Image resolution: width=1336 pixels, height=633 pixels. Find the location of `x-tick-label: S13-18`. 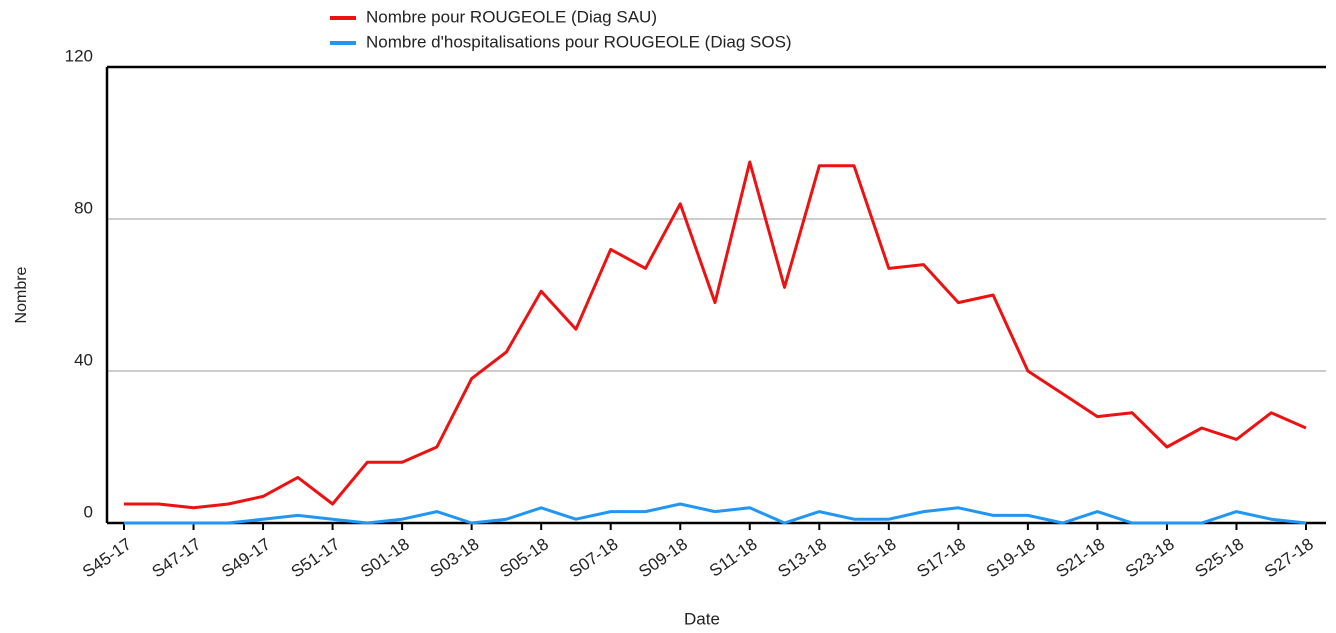

x-tick-label: S13-18 is located at coordinates (802, 557).